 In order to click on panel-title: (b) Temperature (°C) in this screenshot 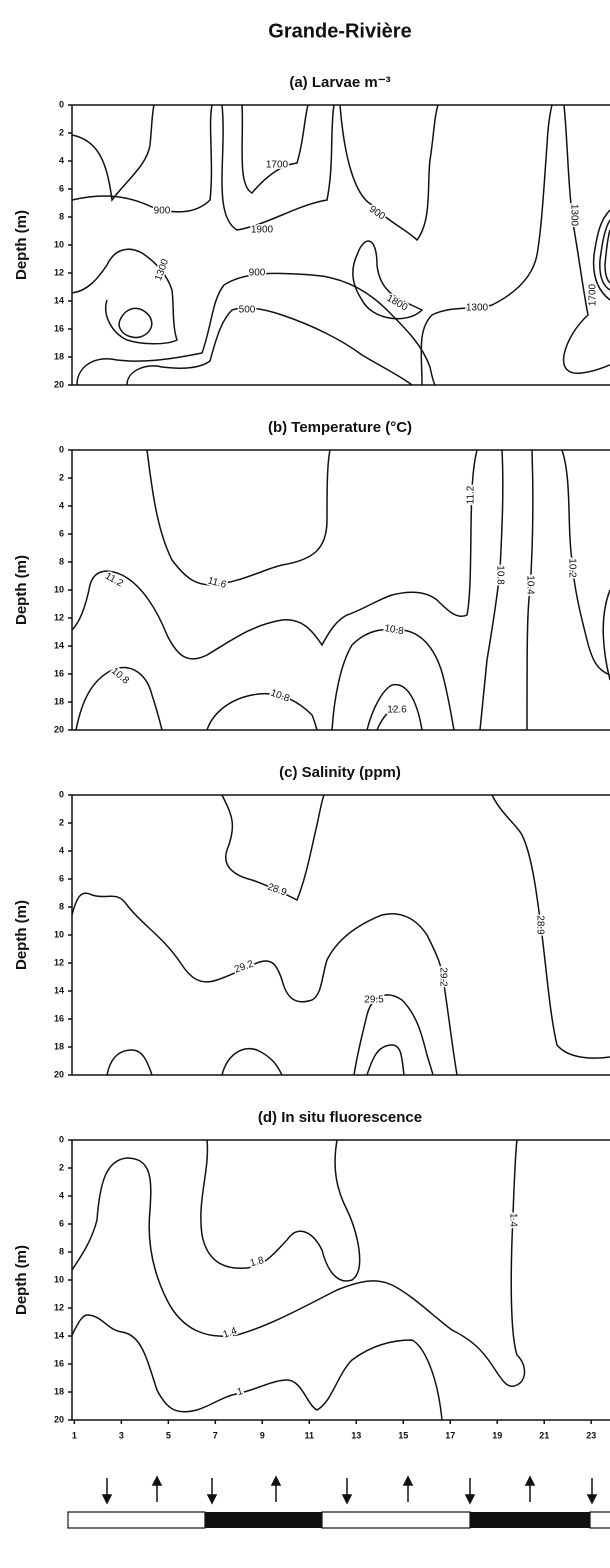, I will do `click(340, 427)`.